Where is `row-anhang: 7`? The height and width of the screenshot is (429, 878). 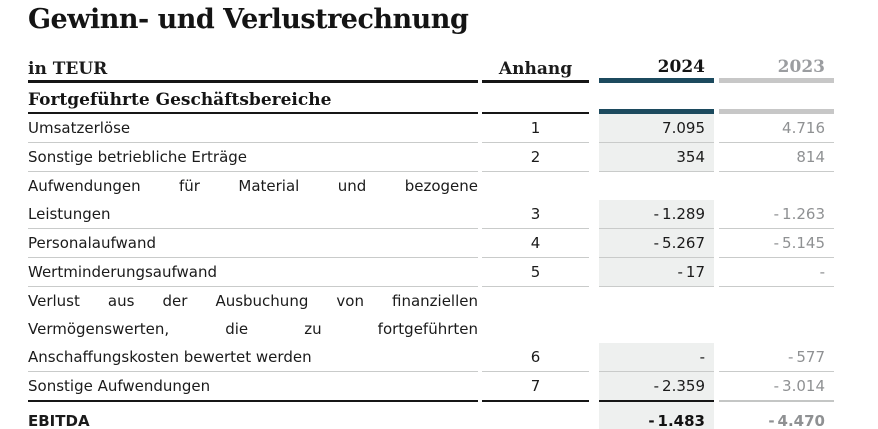 row-anhang: 7 is located at coordinates (535, 387).